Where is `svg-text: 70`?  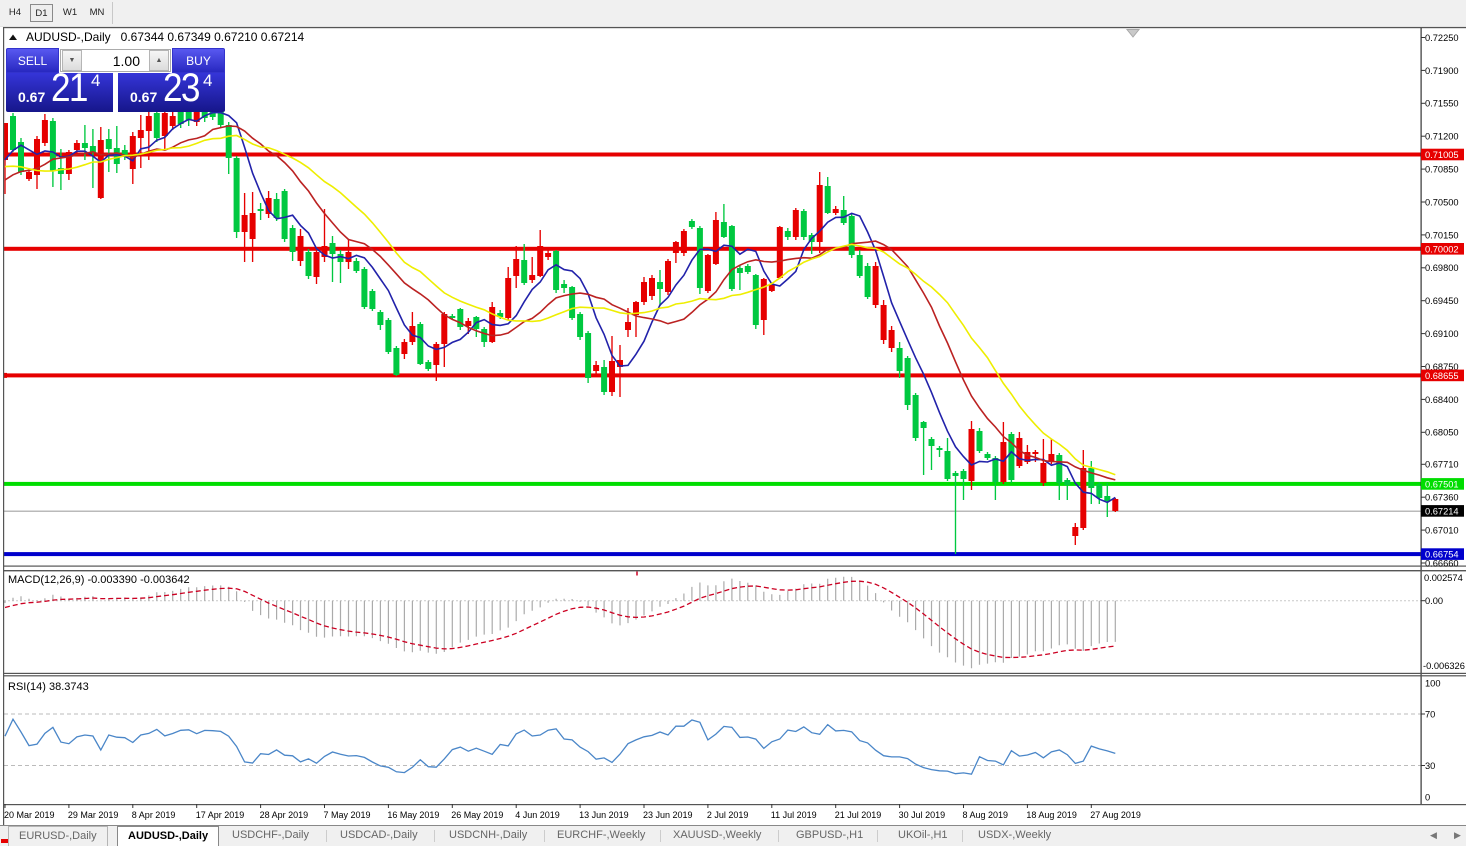
svg-text: 70 is located at coordinates (1430, 714).